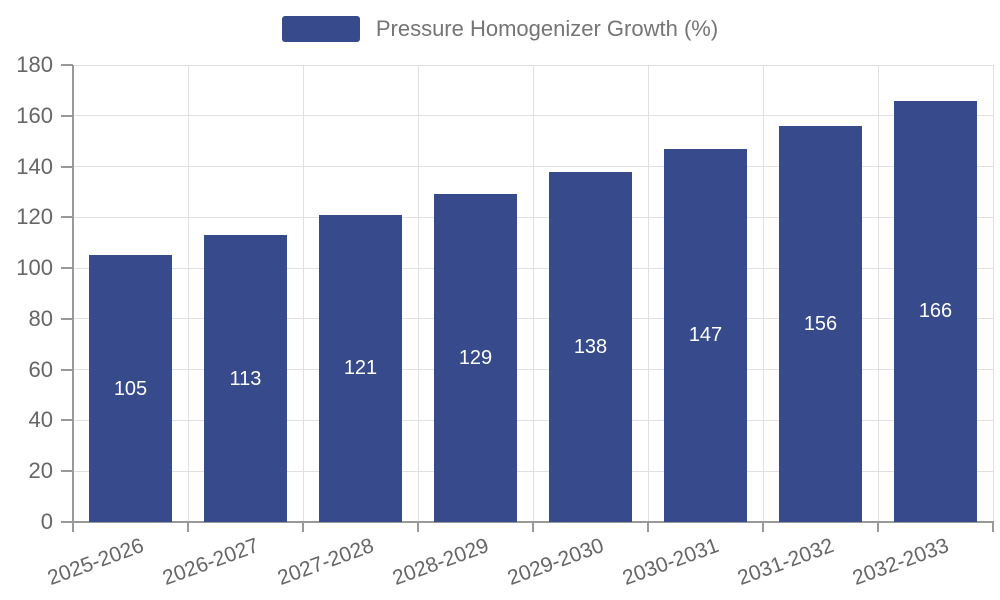  Describe the element at coordinates (40, 471) in the screenshot. I see `y-tick-label: 20` at that location.